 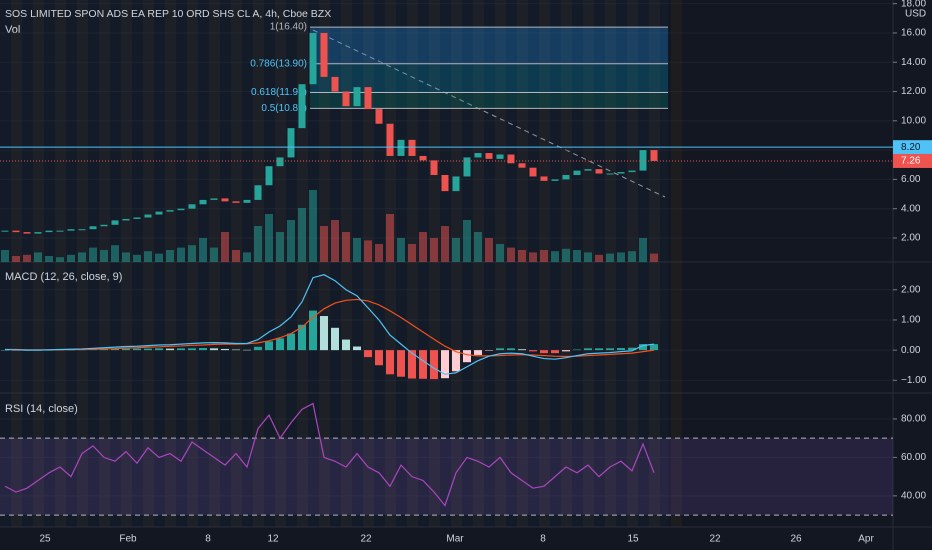 What do you see at coordinates (45, 539) in the screenshot?
I see `x-tick-label: 25` at bounding box center [45, 539].